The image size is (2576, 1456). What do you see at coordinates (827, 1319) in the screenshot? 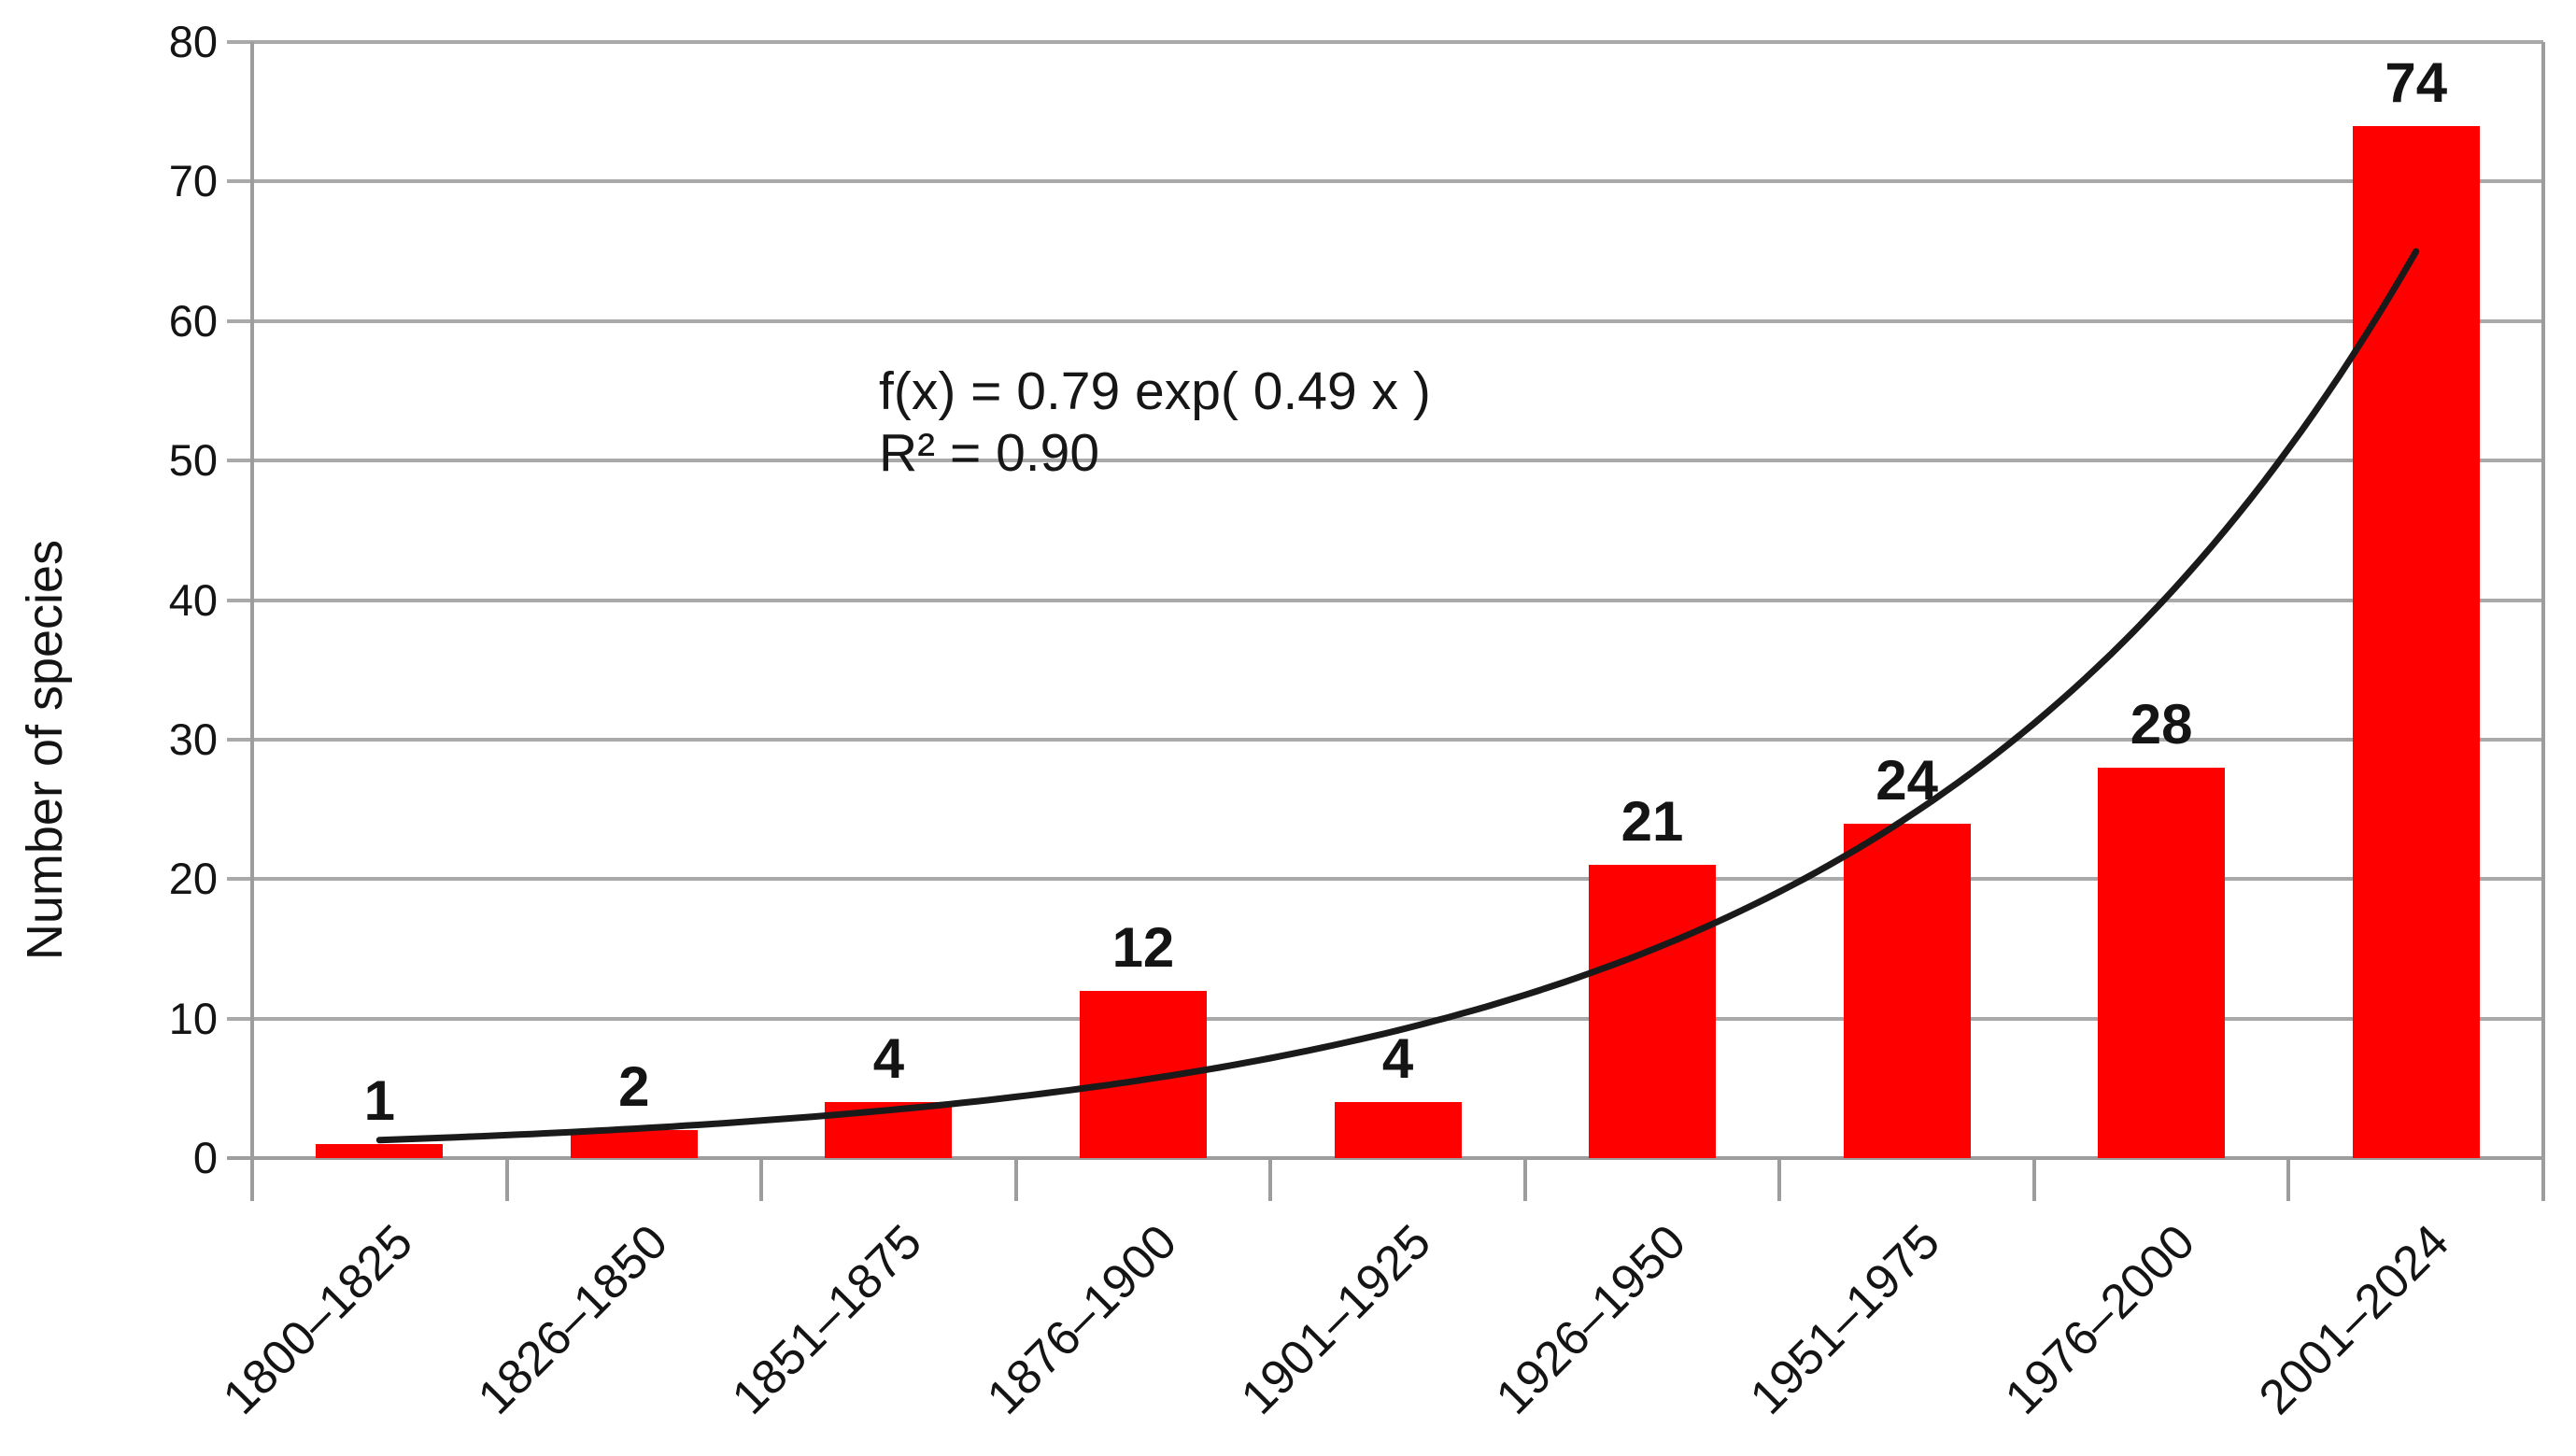
I see `x-category-label-text: 1851–1875` at bounding box center [827, 1319].